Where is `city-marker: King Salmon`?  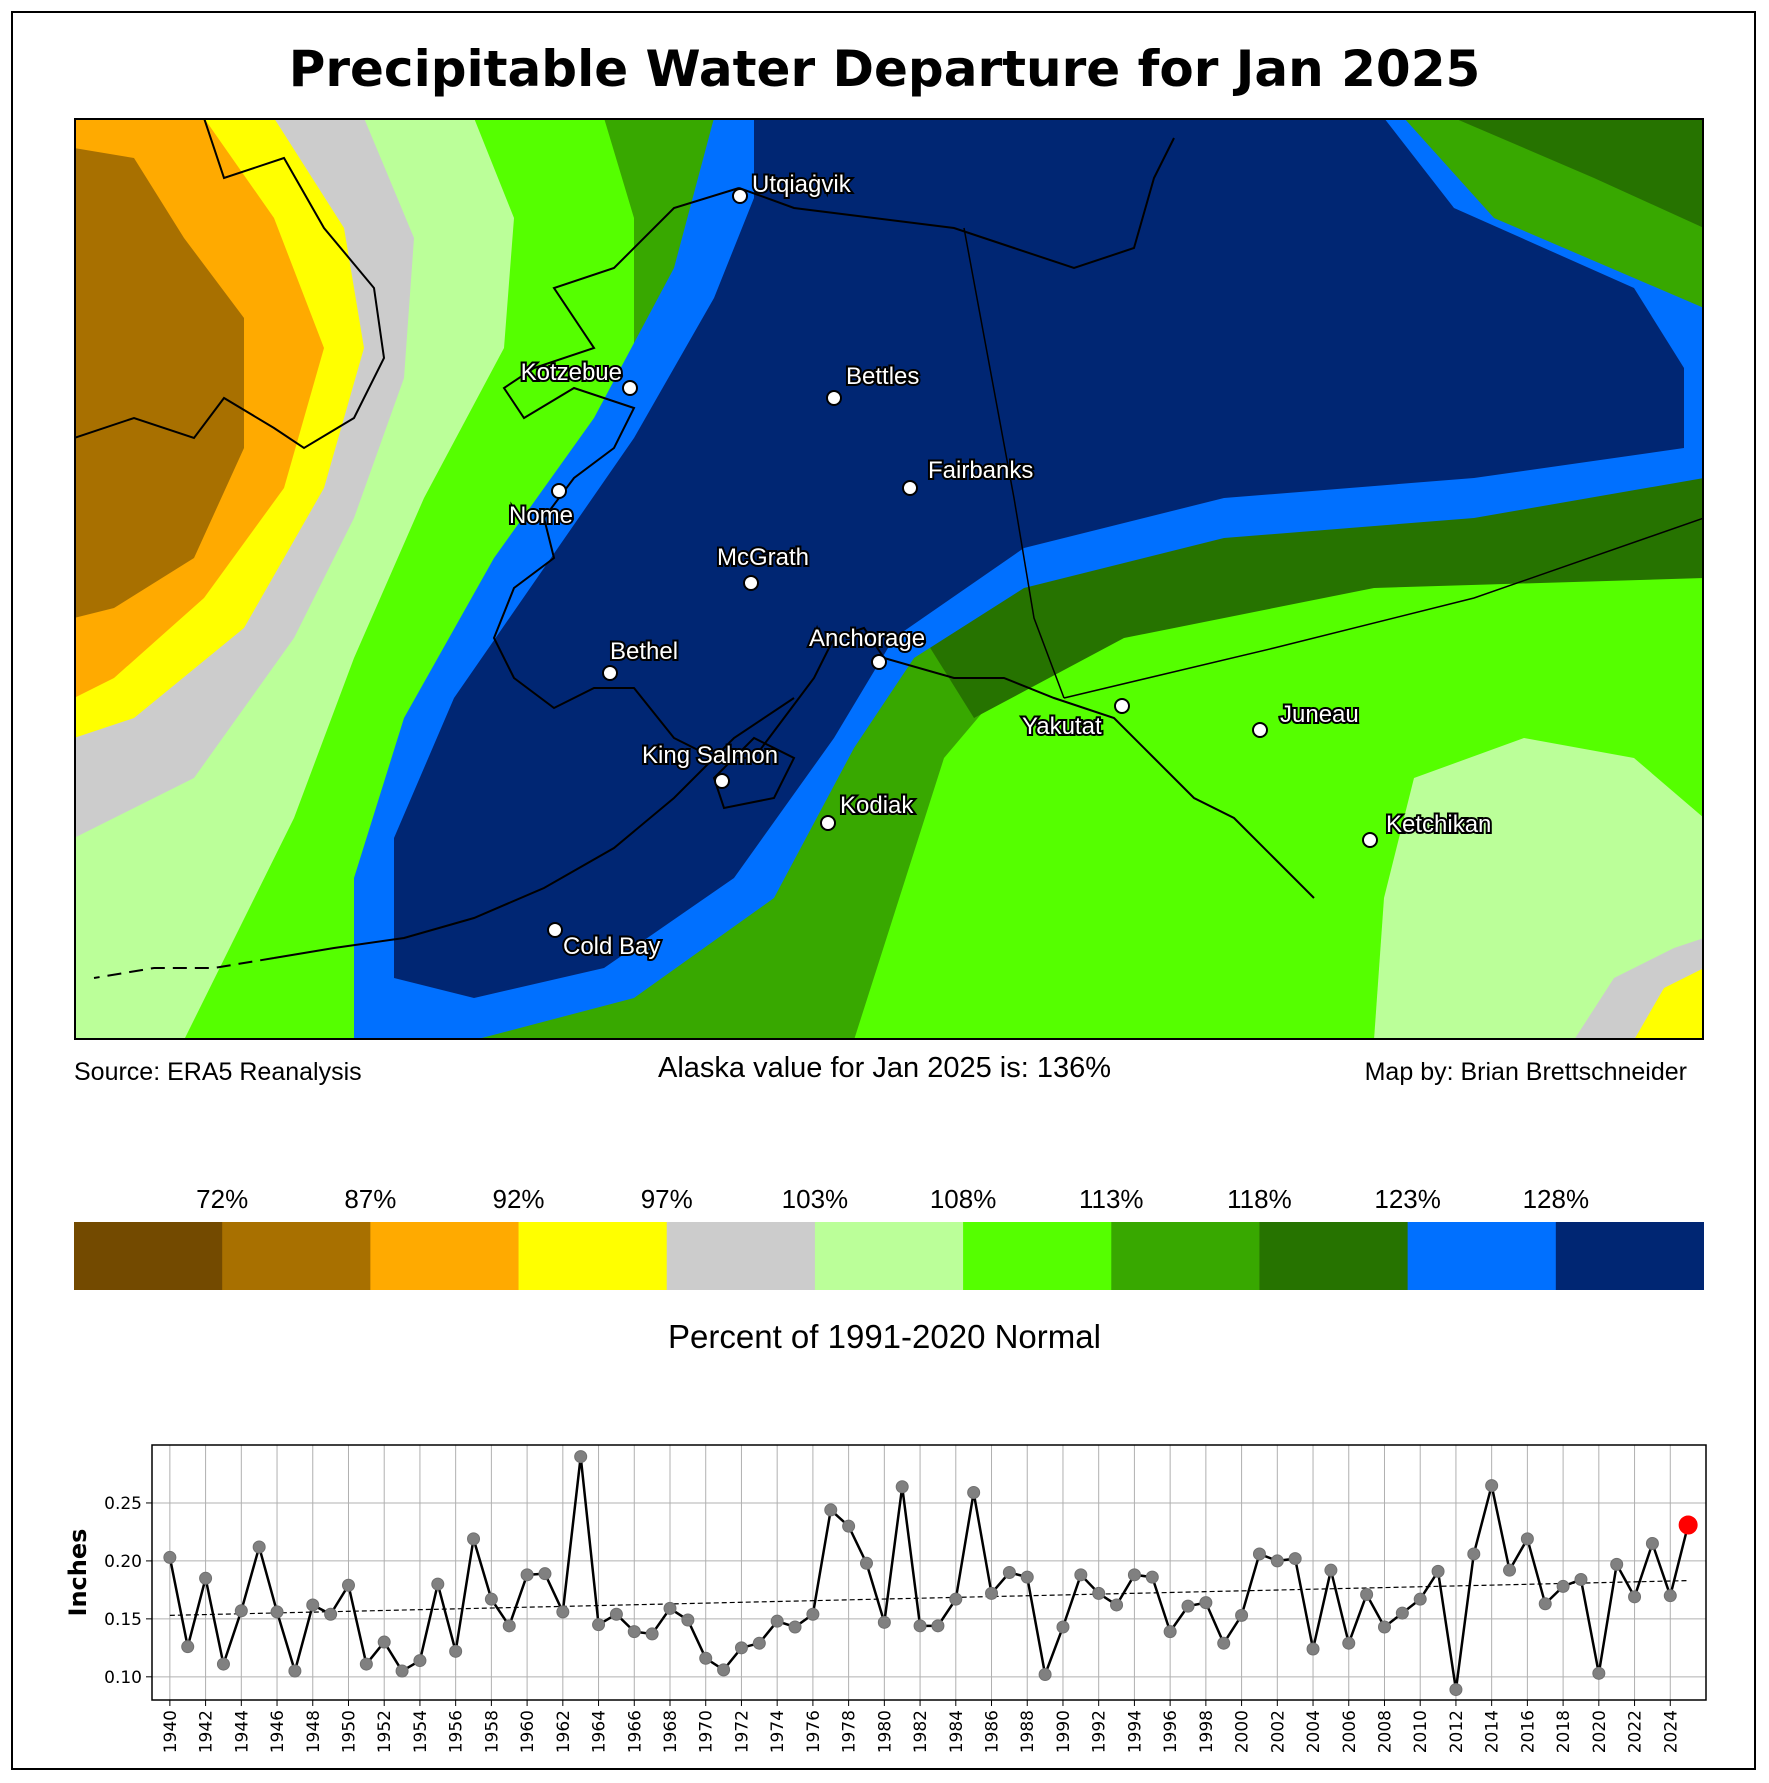
city-marker: King Salmon is located at coordinates (710, 764).